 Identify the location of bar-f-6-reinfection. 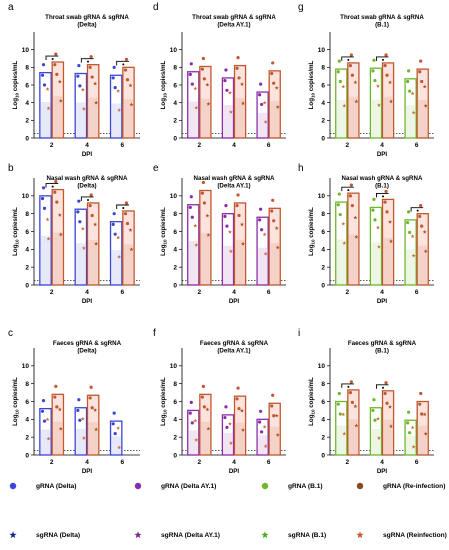
(274, 429).